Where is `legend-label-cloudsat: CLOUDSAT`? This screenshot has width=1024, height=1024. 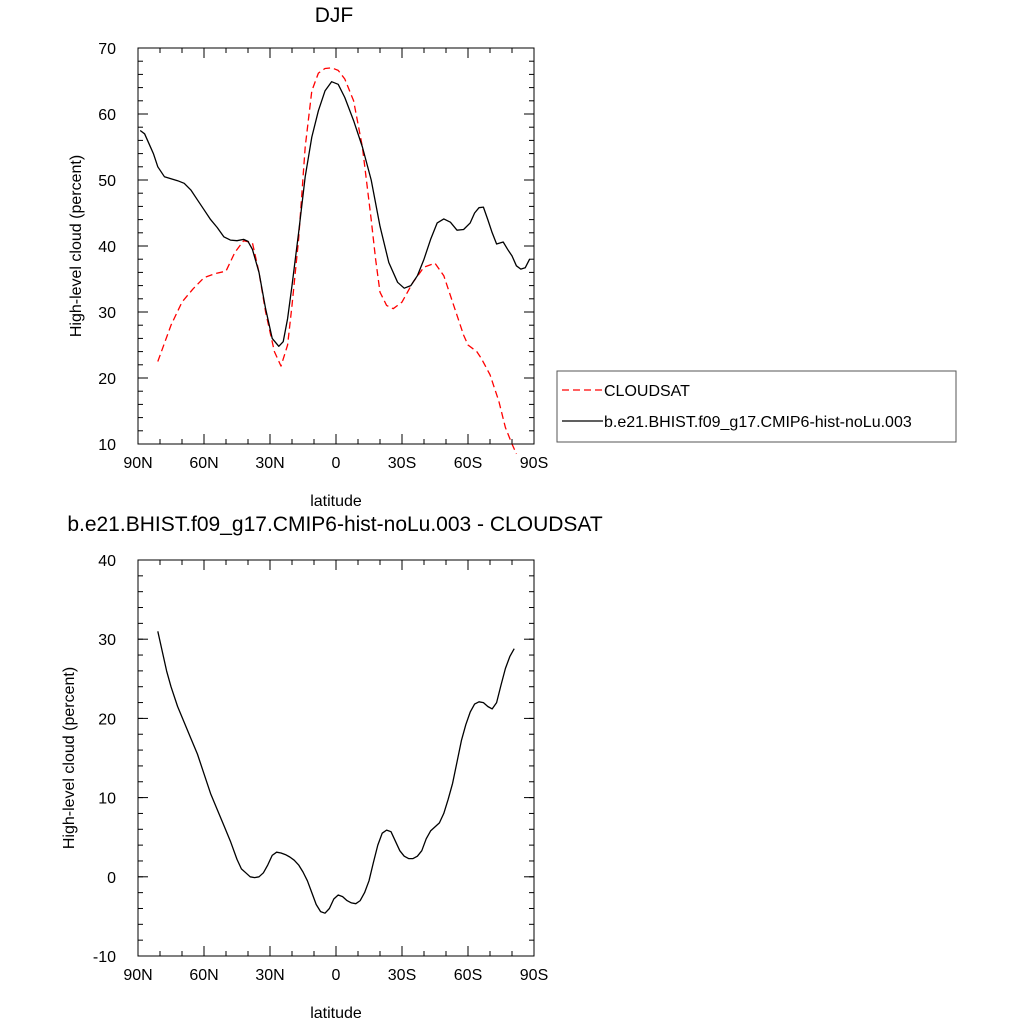
legend-label-cloudsat: CLOUDSAT is located at coordinates (647, 391).